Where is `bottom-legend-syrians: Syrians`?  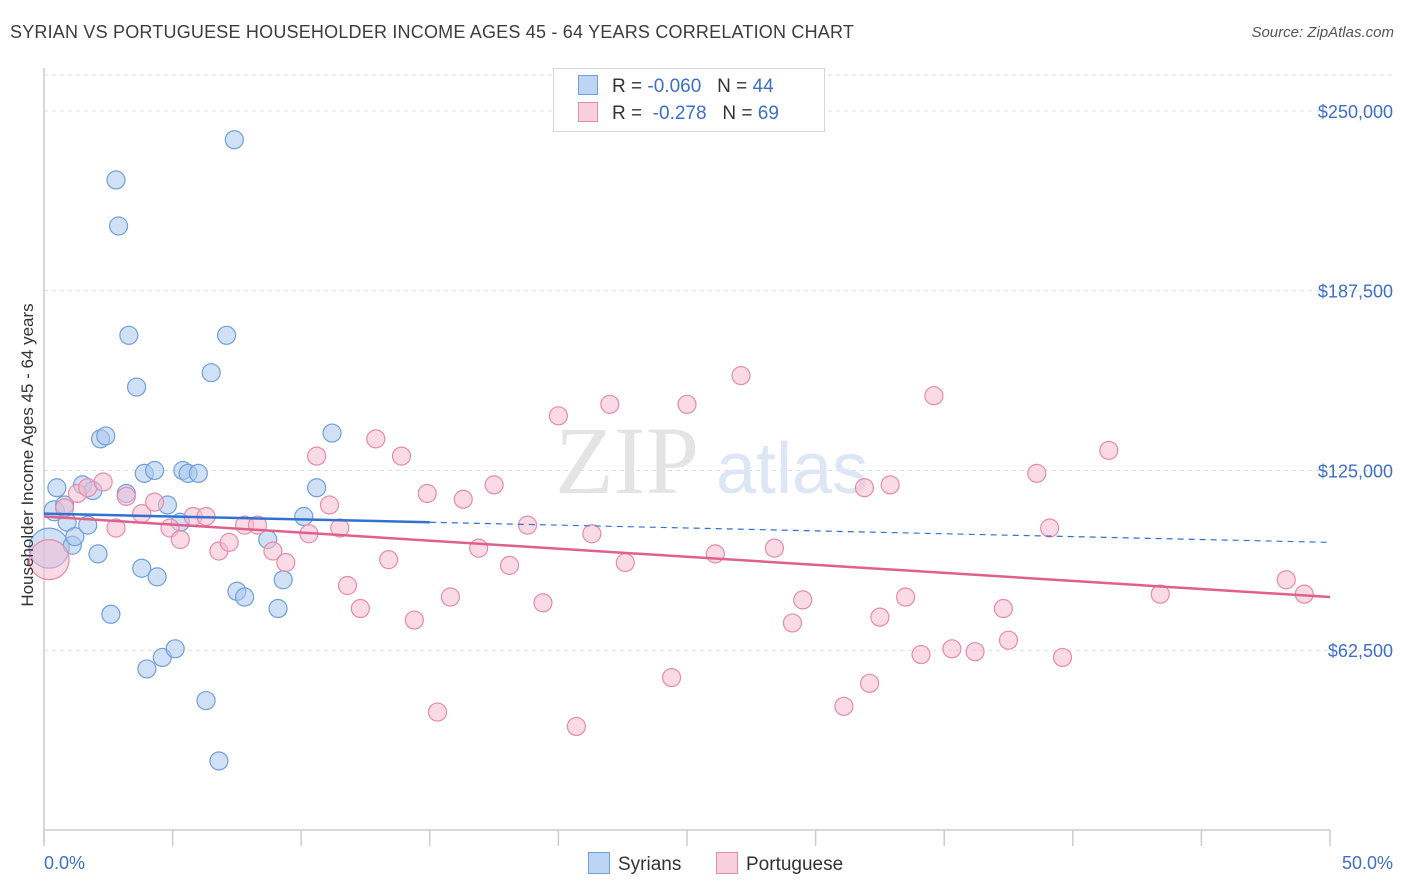 bottom-legend-syrians: Syrians is located at coordinates (634, 864).